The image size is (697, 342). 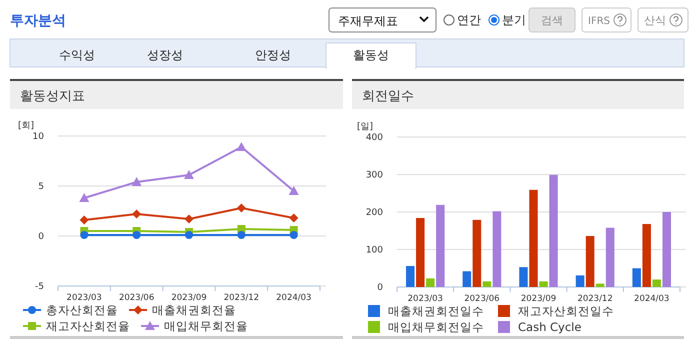 I want to click on y-tick-label: -5, so click(x=39, y=287).